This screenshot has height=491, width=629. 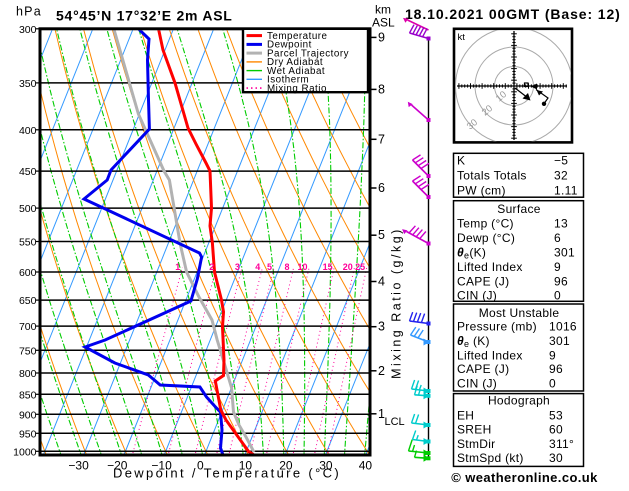 I want to click on svg-text: θe (K), so click(x=473, y=341).